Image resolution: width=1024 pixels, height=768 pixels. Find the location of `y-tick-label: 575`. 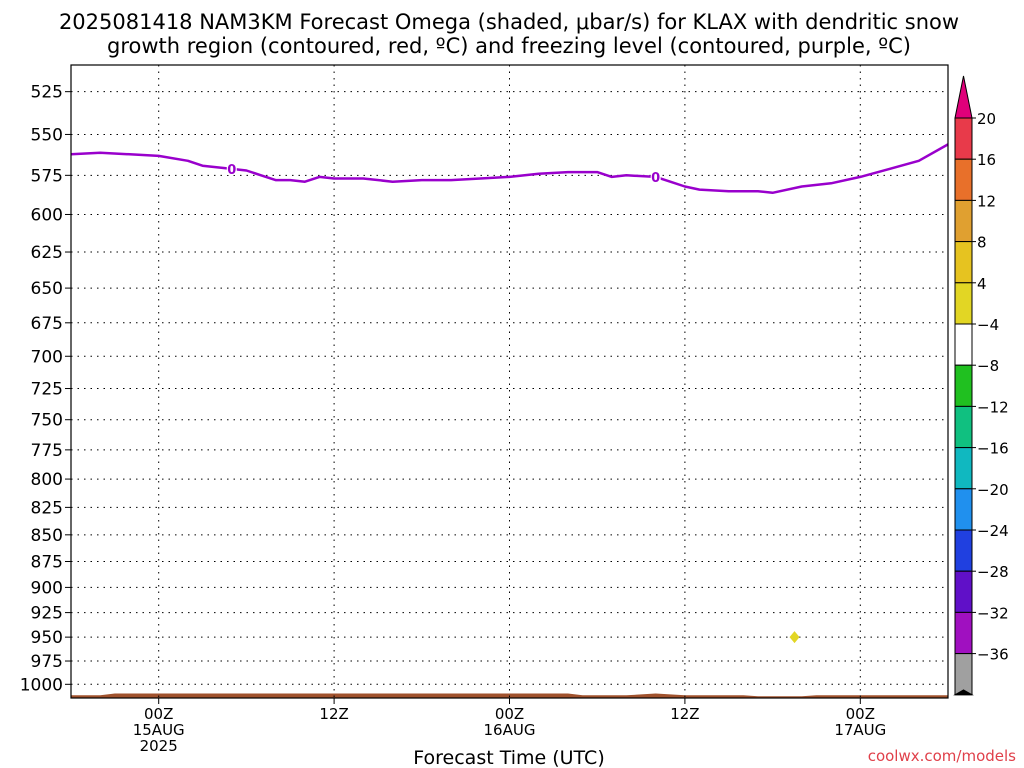

y-tick-label: 575 is located at coordinates (47, 176).